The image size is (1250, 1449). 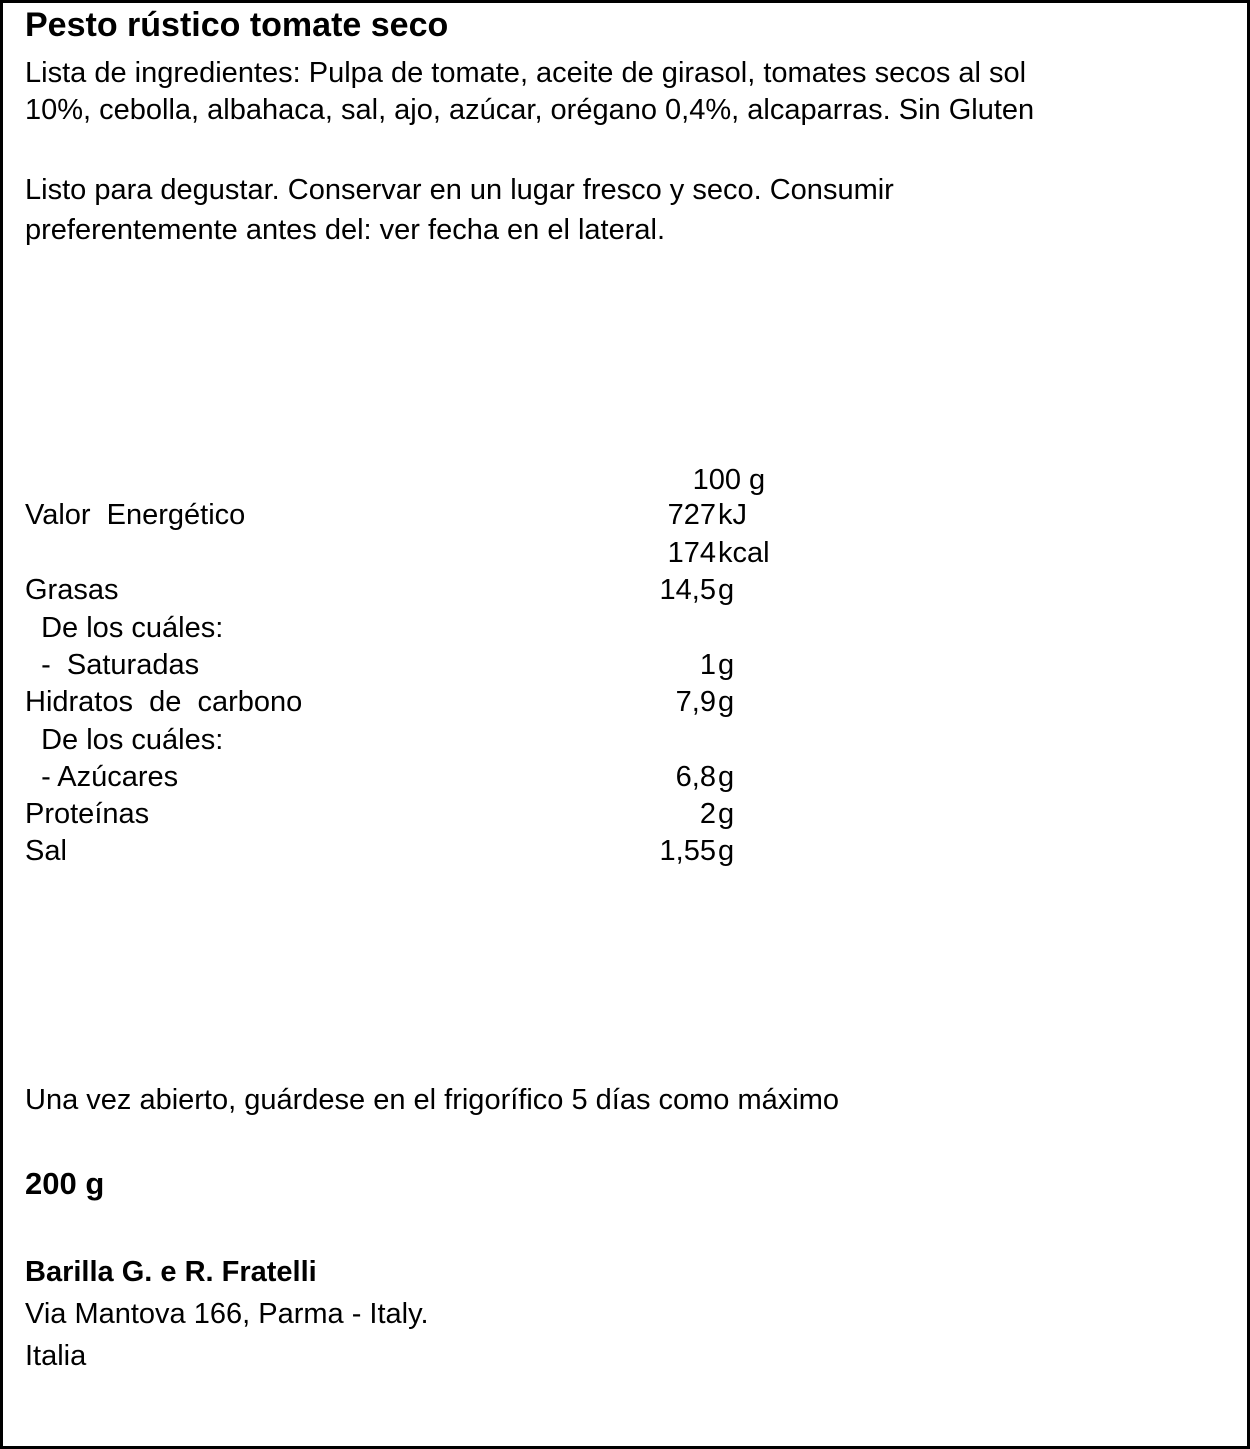 What do you see at coordinates (475, 851) in the screenshot?
I see `nutrition-row: Sal 1,55 g` at bounding box center [475, 851].